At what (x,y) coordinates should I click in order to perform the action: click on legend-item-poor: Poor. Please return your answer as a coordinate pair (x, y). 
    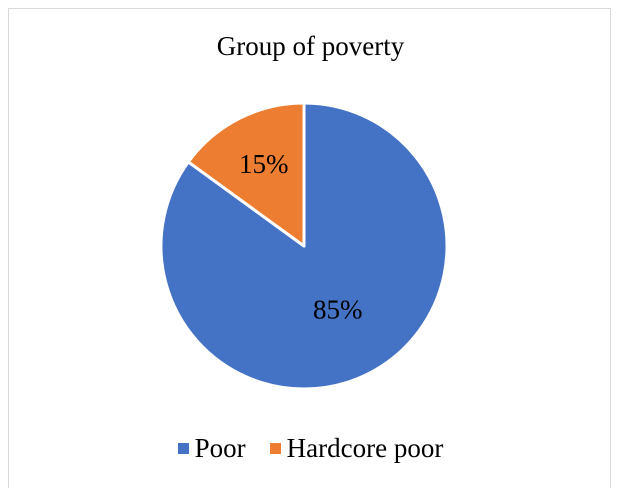
    Looking at the image, I should click on (212, 448).